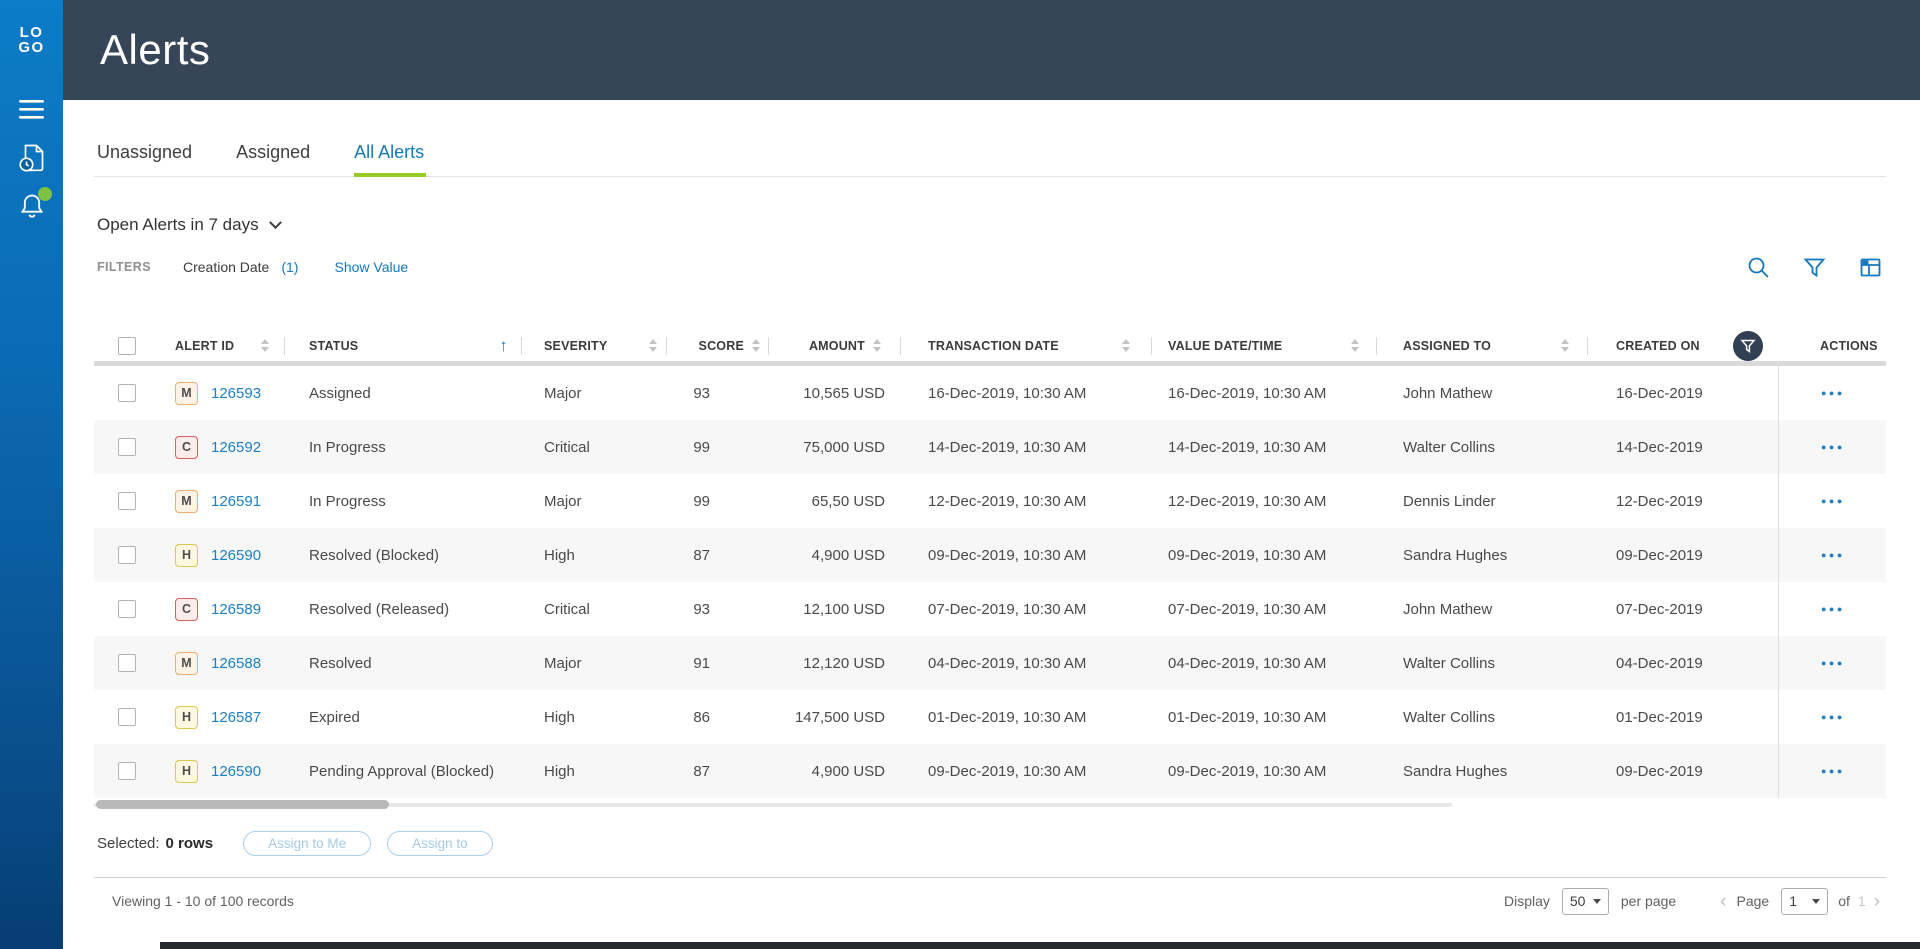 The height and width of the screenshot is (949, 1920). I want to click on status-cell: Resolved (Released), so click(379, 609).